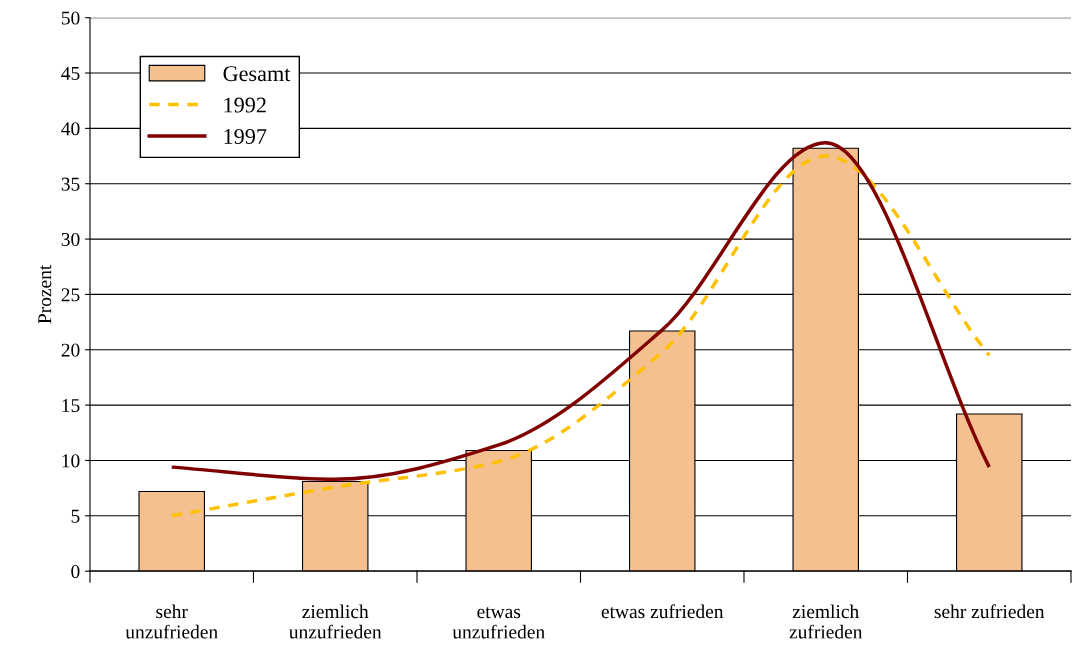 The image size is (1084, 655). What do you see at coordinates (70, 18) in the screenshot?
I see `y-tick-label: 50` at bounding box center [70, 18].